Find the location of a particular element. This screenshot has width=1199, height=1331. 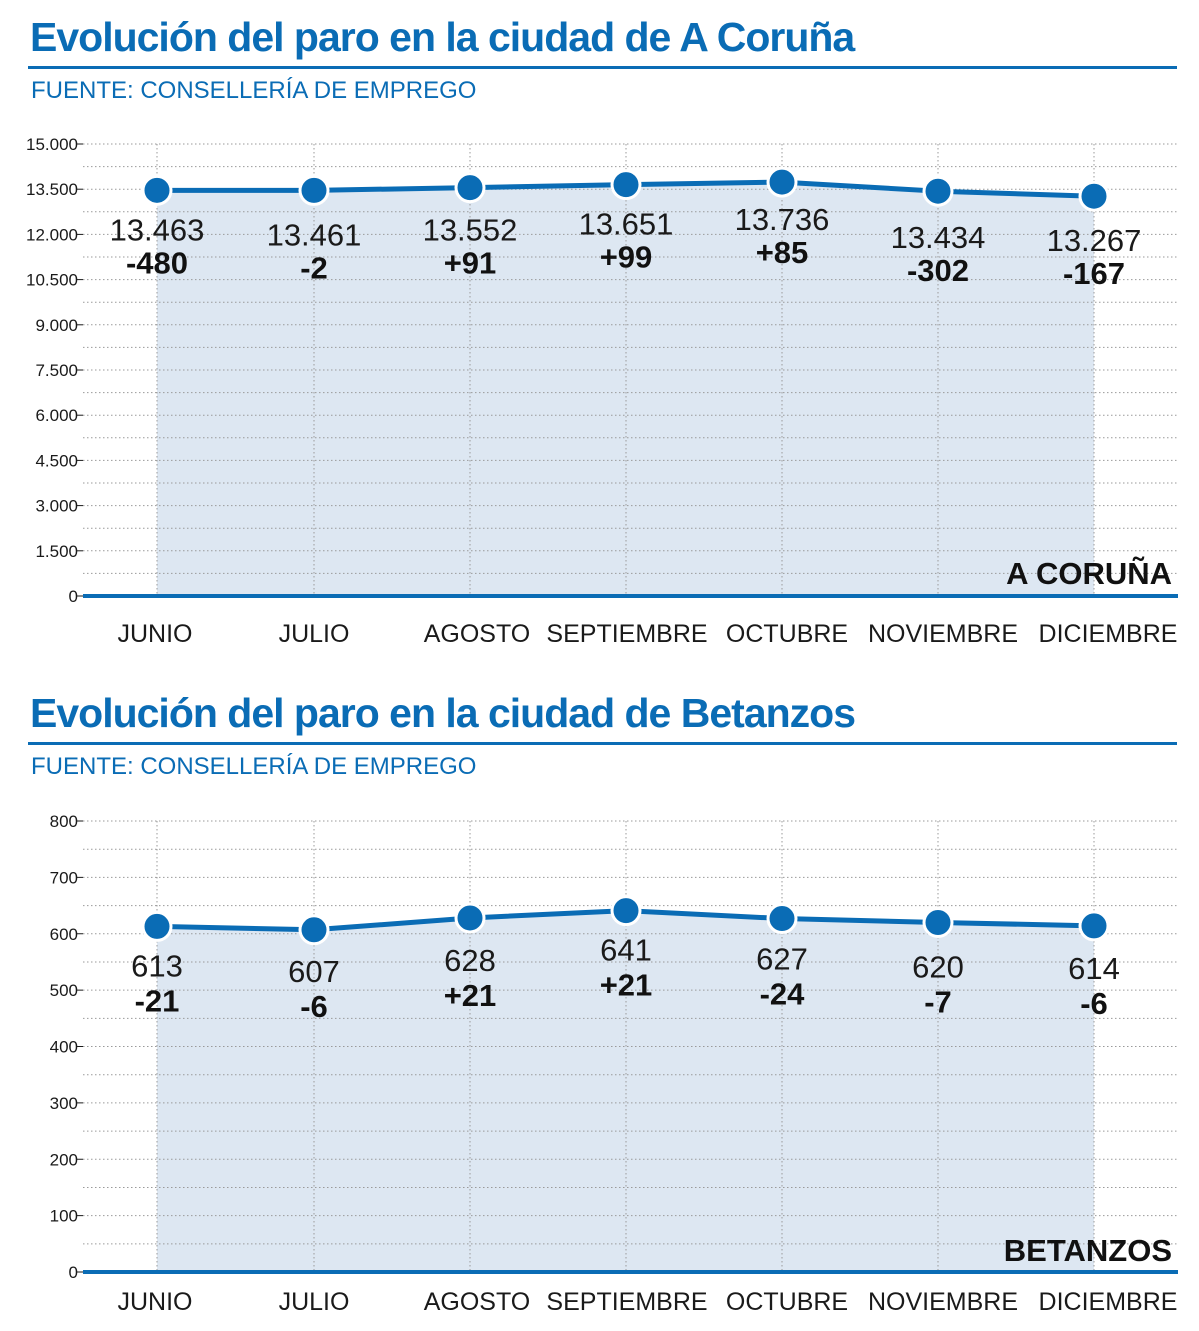

data-label-value: 607 is located at coordinates (314, 971).